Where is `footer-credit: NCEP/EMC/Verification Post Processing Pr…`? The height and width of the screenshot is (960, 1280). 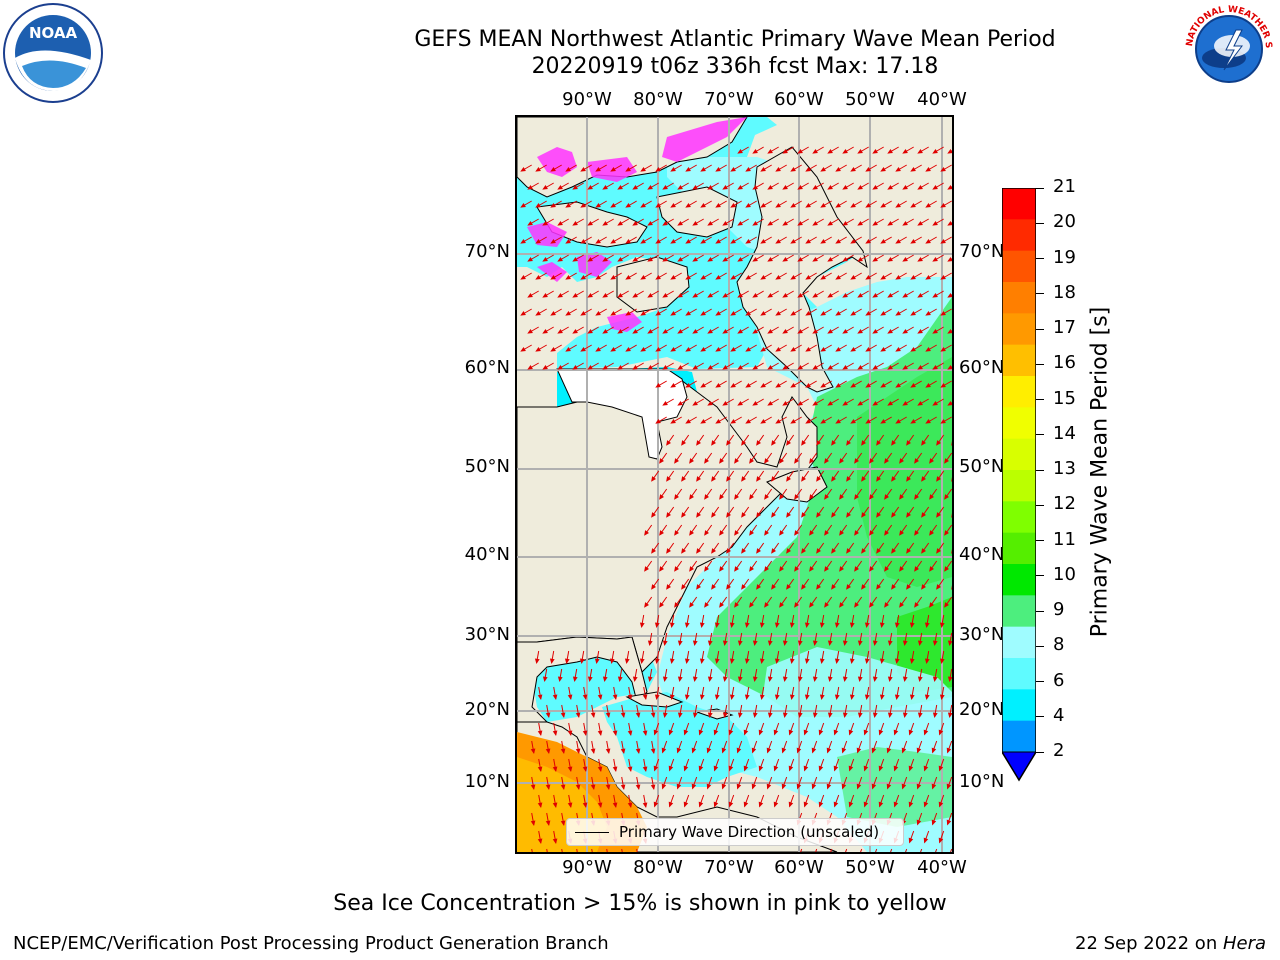
footer-credit: NCEP/EMC/Verification Post Processing Pr… is located at coordinates (311, 943).